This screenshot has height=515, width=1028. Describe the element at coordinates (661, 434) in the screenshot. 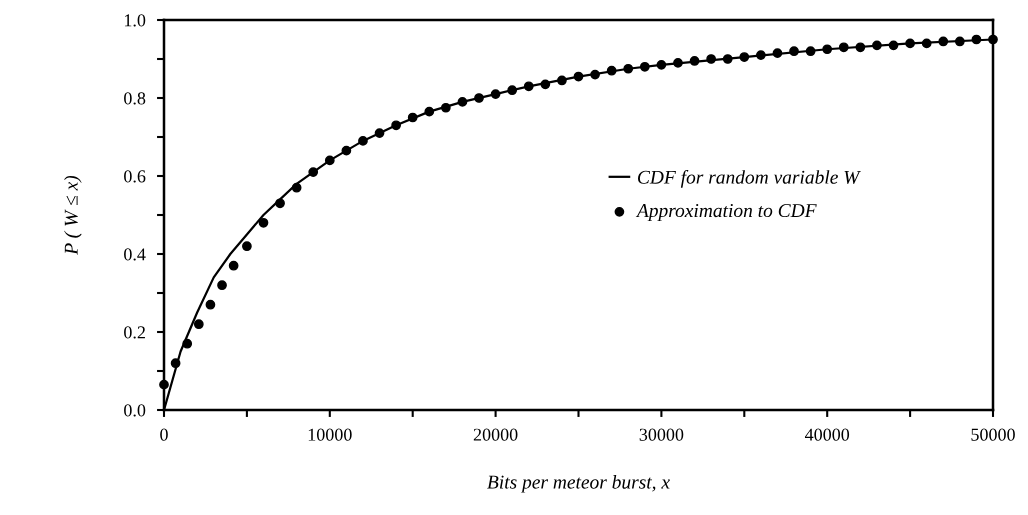

I see `x-tick-label: 30000` at that location.